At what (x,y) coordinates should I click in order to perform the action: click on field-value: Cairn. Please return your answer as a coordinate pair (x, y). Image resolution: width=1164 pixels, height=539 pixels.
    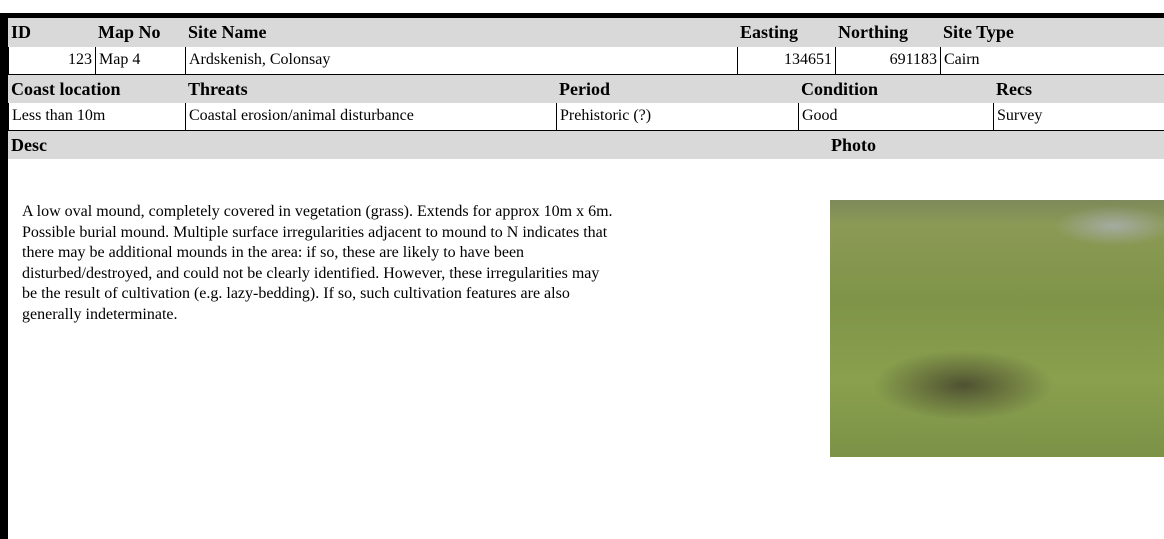
    Looking at the image, I should click on (1052, 61).